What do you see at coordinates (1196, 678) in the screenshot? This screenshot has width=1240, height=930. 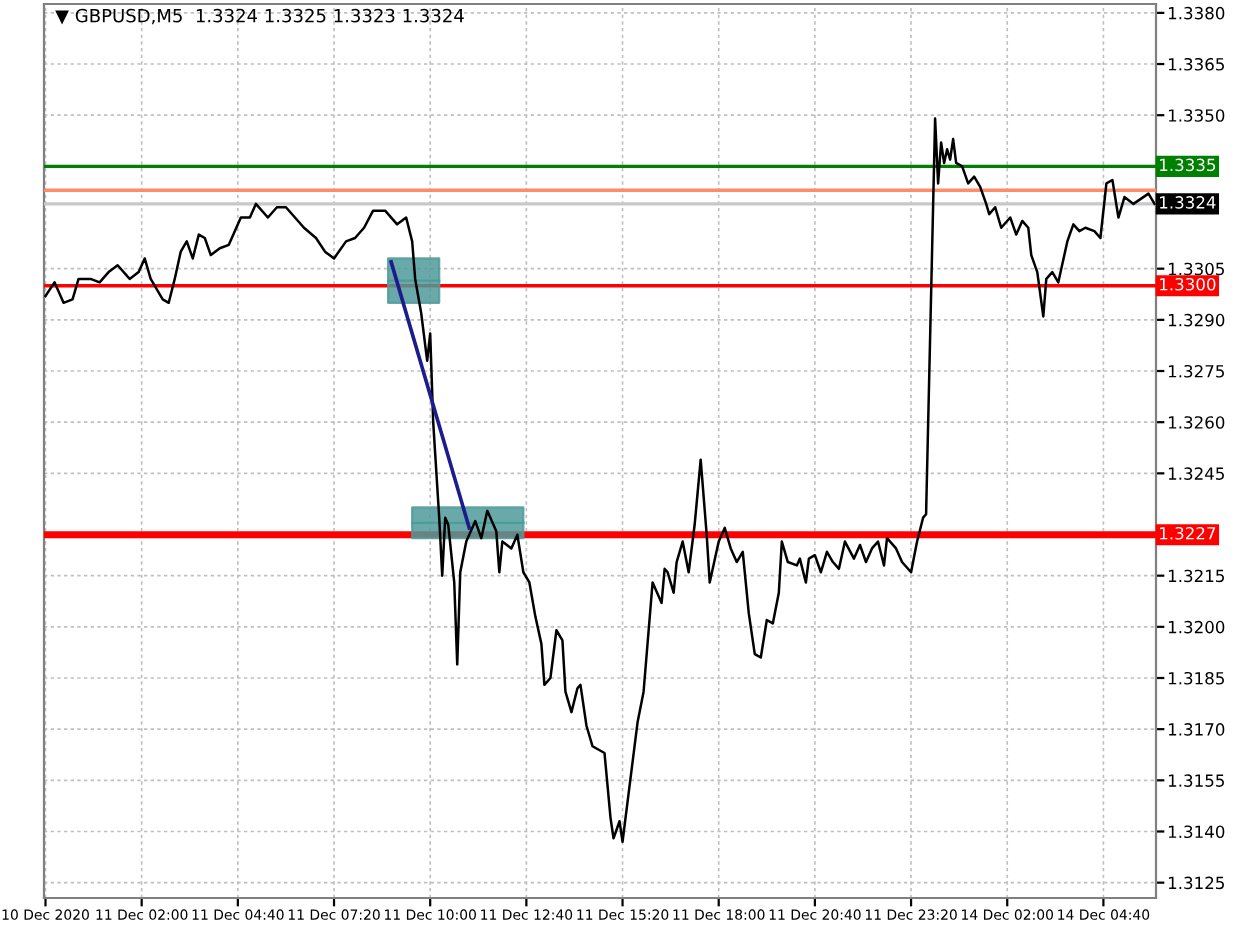 I see `y-tick-label: 1.3185` at bounding box center [1196, 678].